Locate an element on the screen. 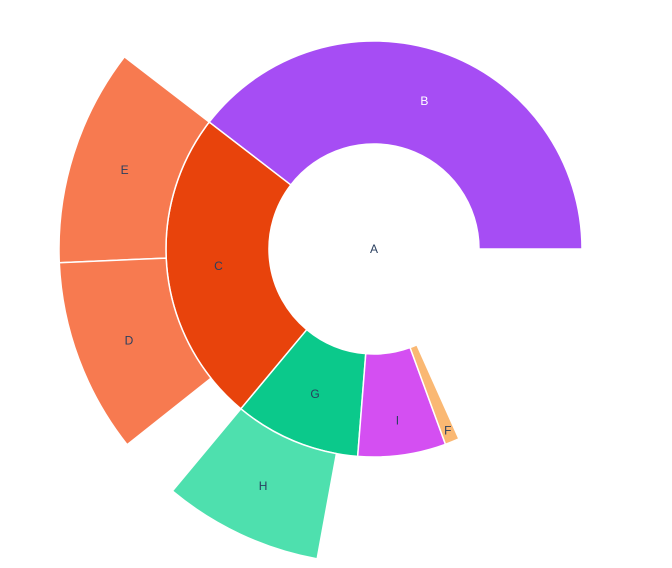 This screenshot has height=568, width=672. sunburst-root-segment is located at coordinates (374, 249).